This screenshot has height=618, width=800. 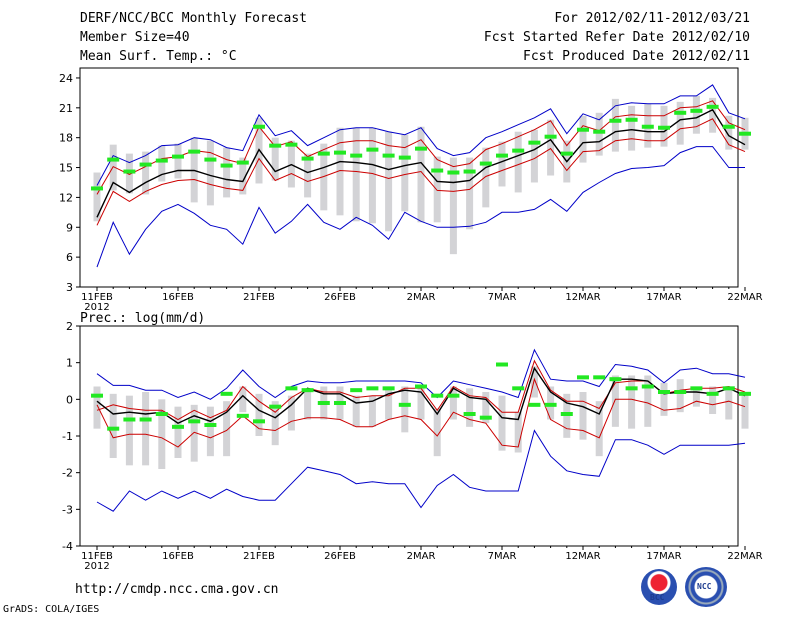 I want to click on temp-xtick-label: 26FEB, so click(x=340, y=297).